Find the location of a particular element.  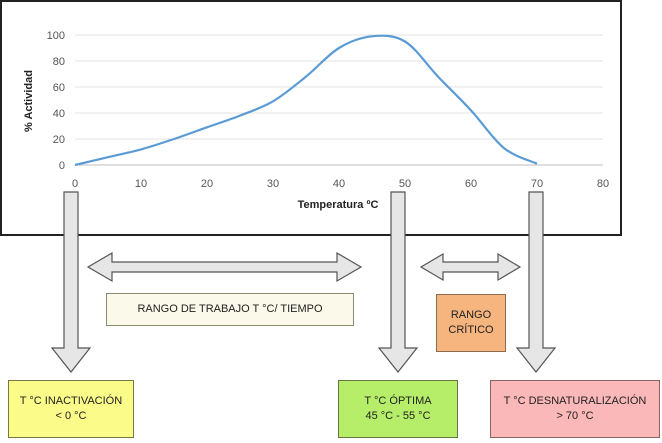

optimal-label: T °C ÓPTIMA 45 °C - 55 °C is located at coordinates (398, 409).